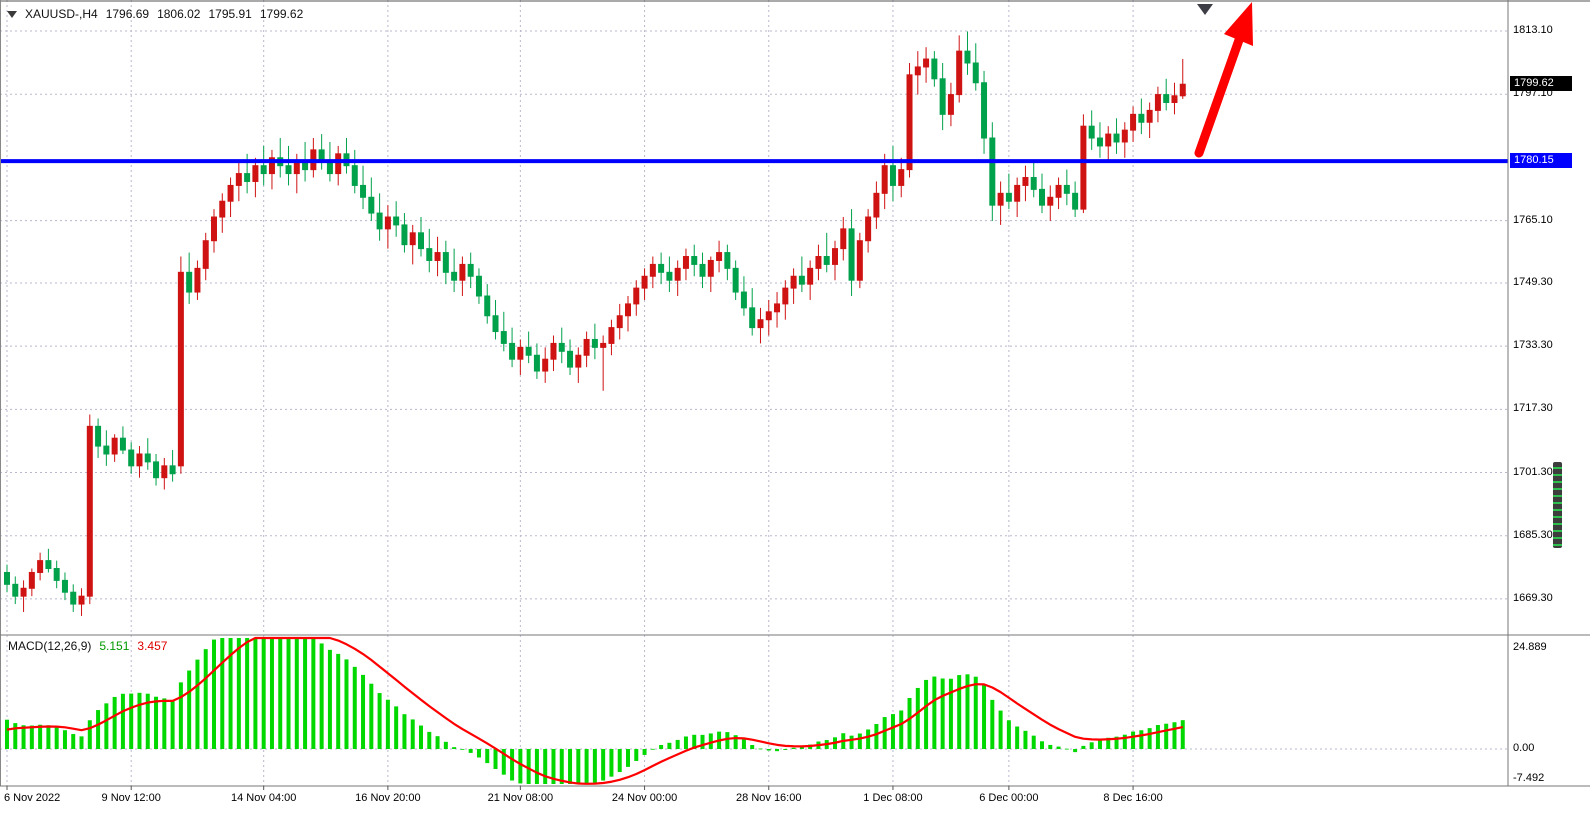 The height and width of the screenshot is (825, 1590). I want to click on price-axis-label: 1669.30, so click(1533, 597).